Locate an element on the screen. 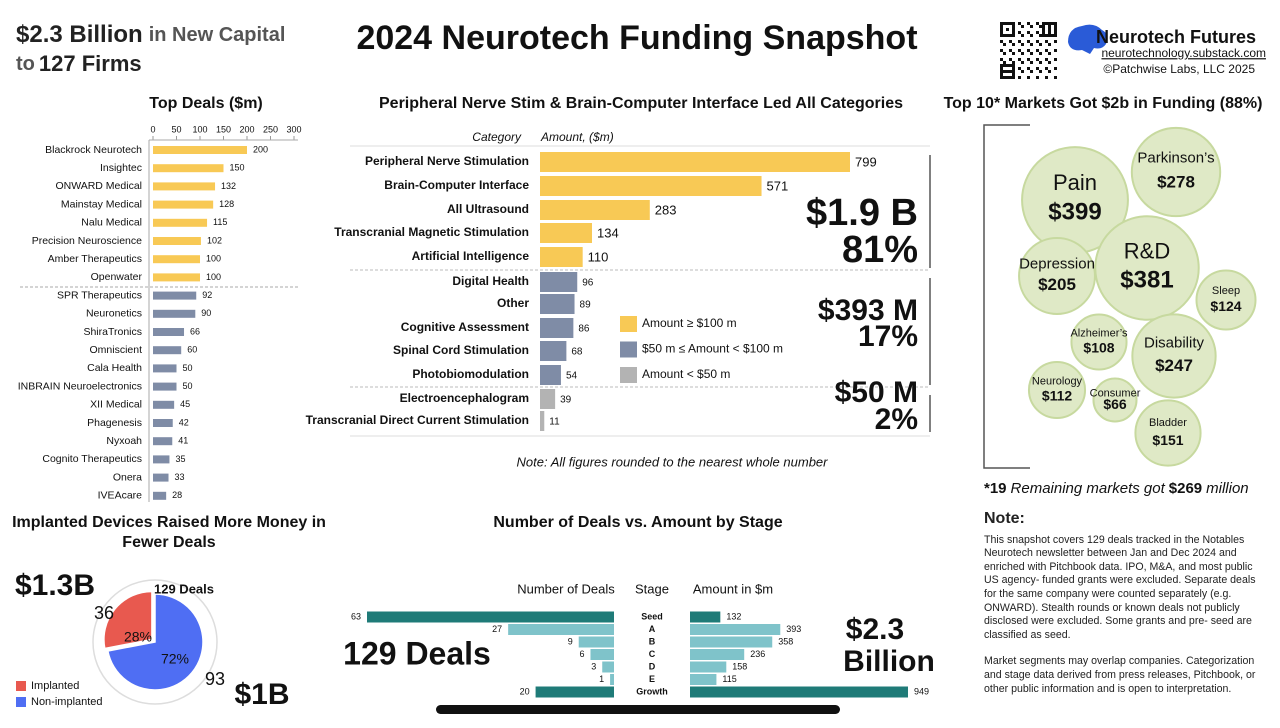 The height and width of the screenshot is (728, 1280). y-tick-label: Amber Therapeutics is located at coordinates (95, 259).